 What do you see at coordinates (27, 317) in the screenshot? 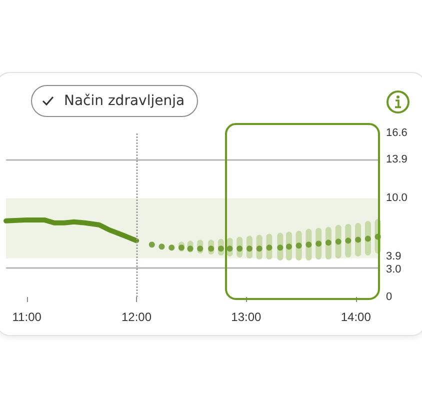
I see `x-tick-label: 11:00` at bounding box center [27, 317].